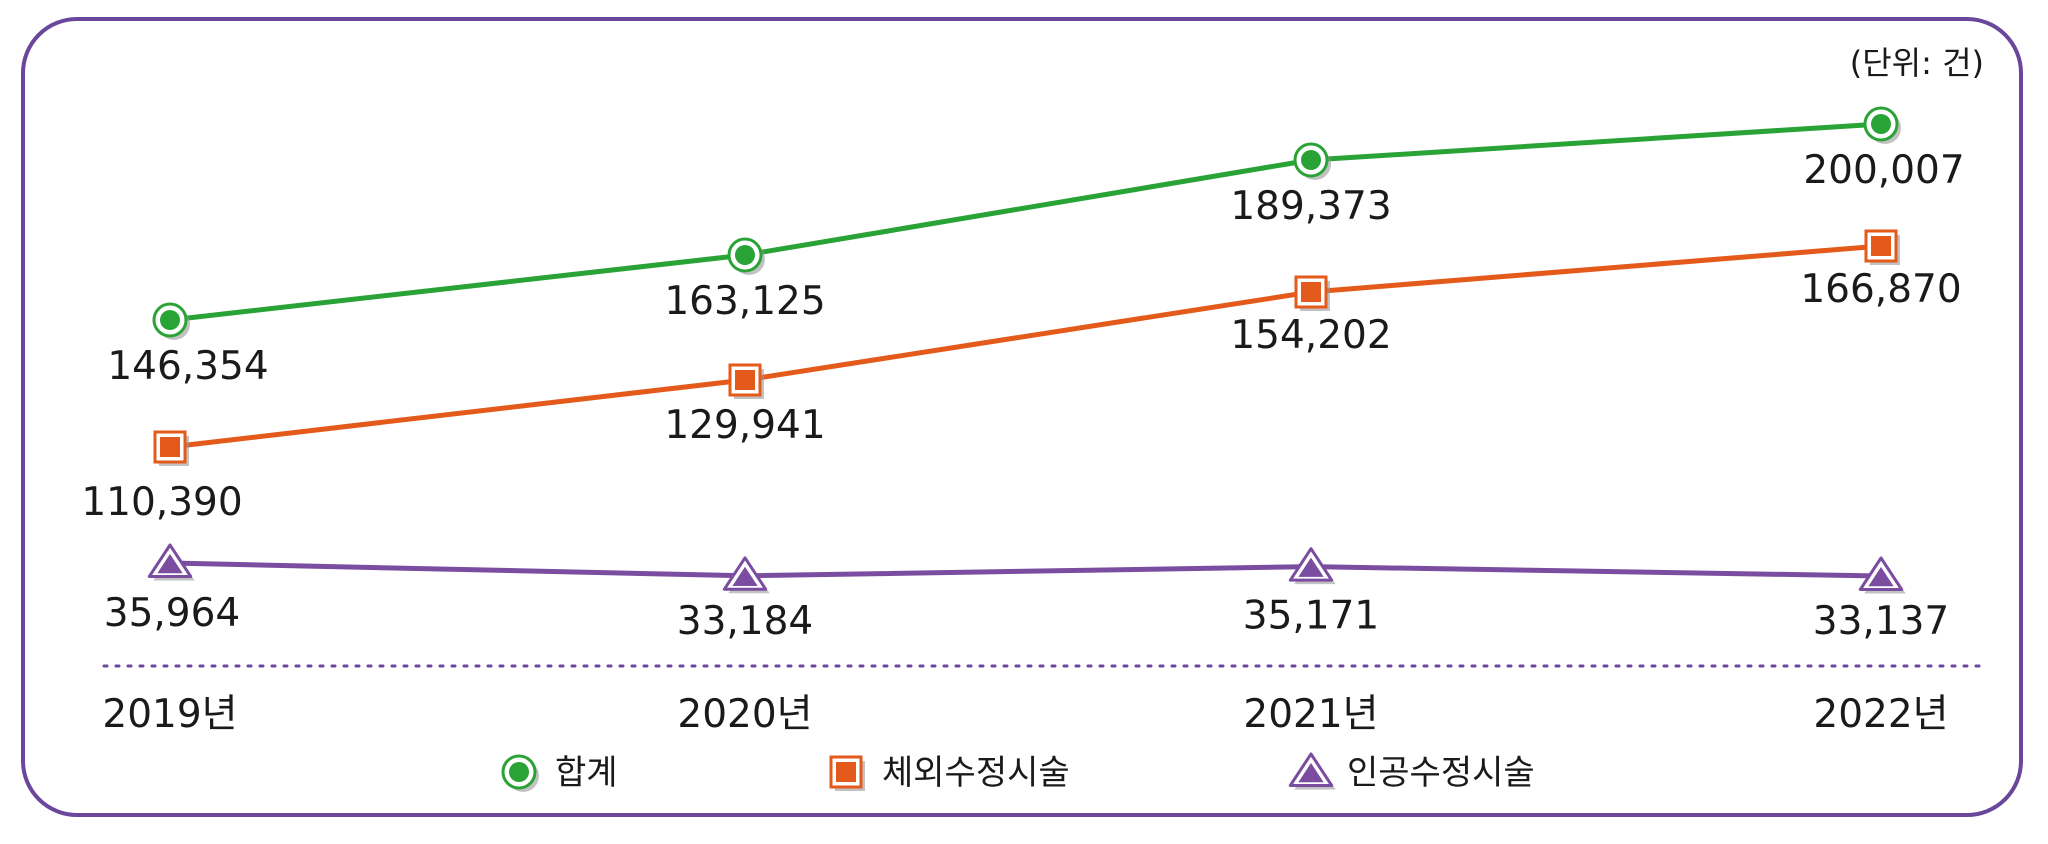 Image resolution: width=2048 pixels, height=844 pixels. I want to click on legend-item: 합계, so click(559, 773).